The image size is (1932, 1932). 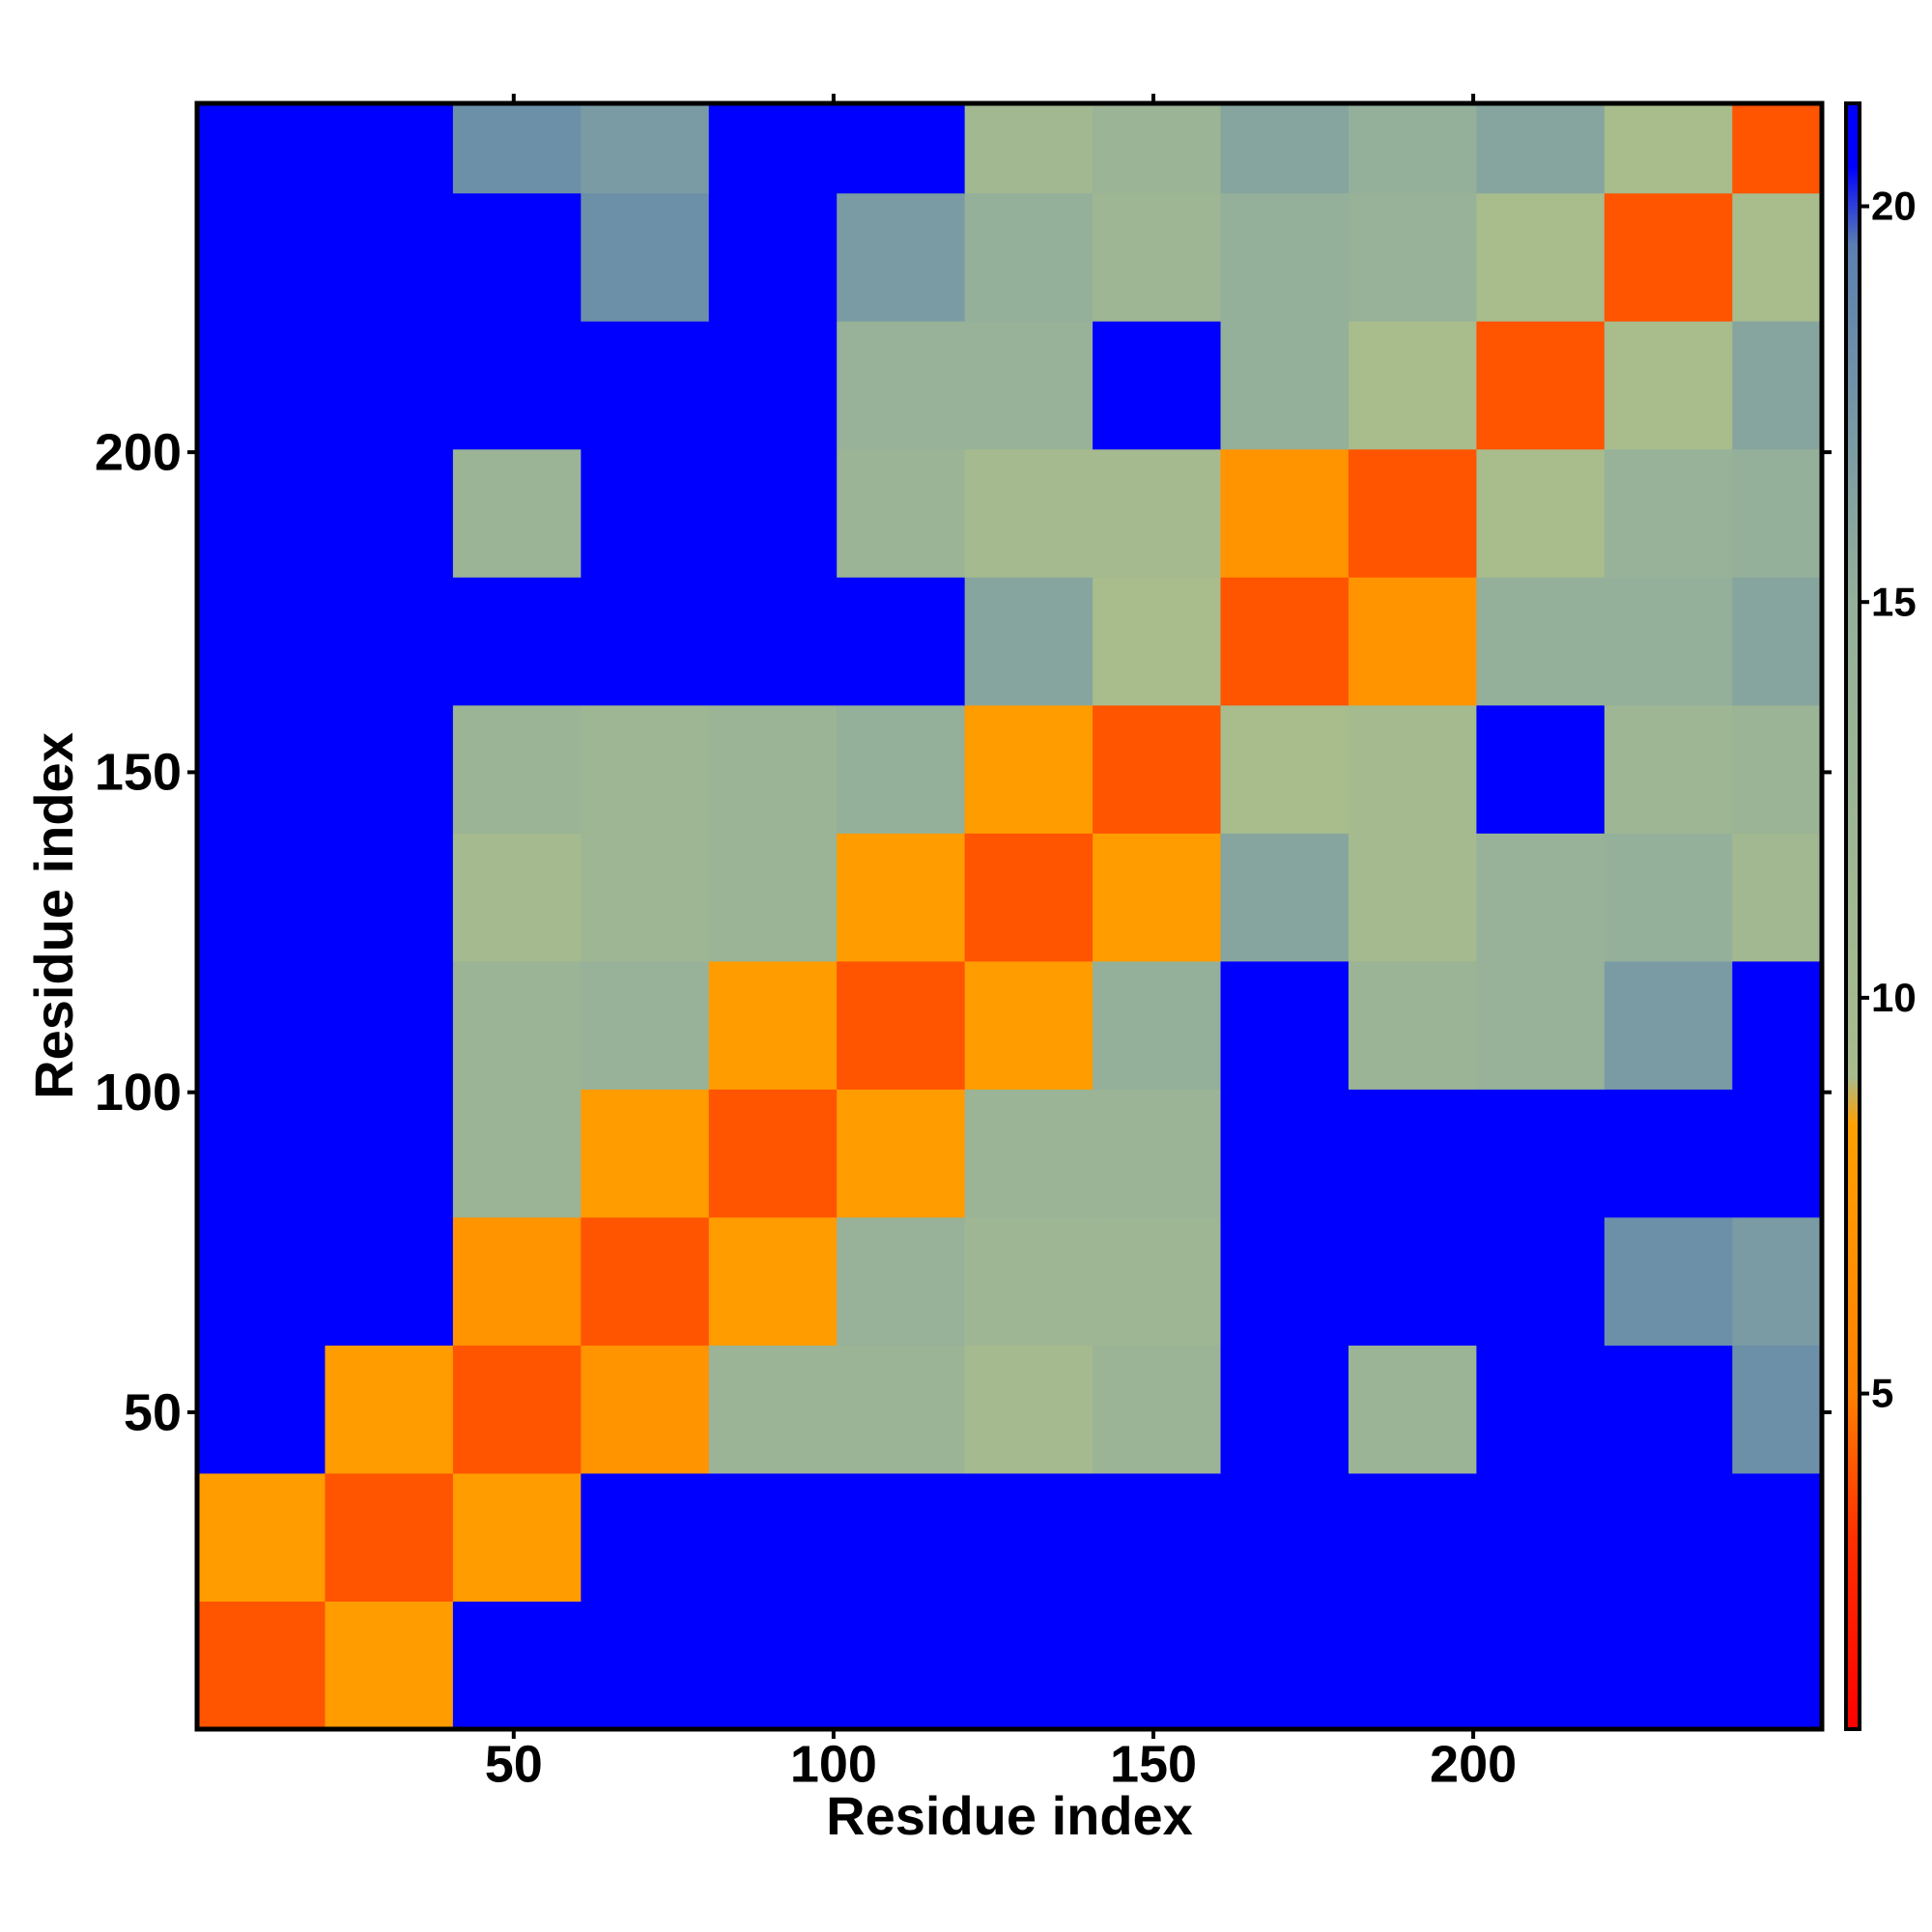 What do you see at coordinates (1009, 1815) in the screenshot?
I see `x-axis-title: Residue index` at bounding box center [1009, 1815].